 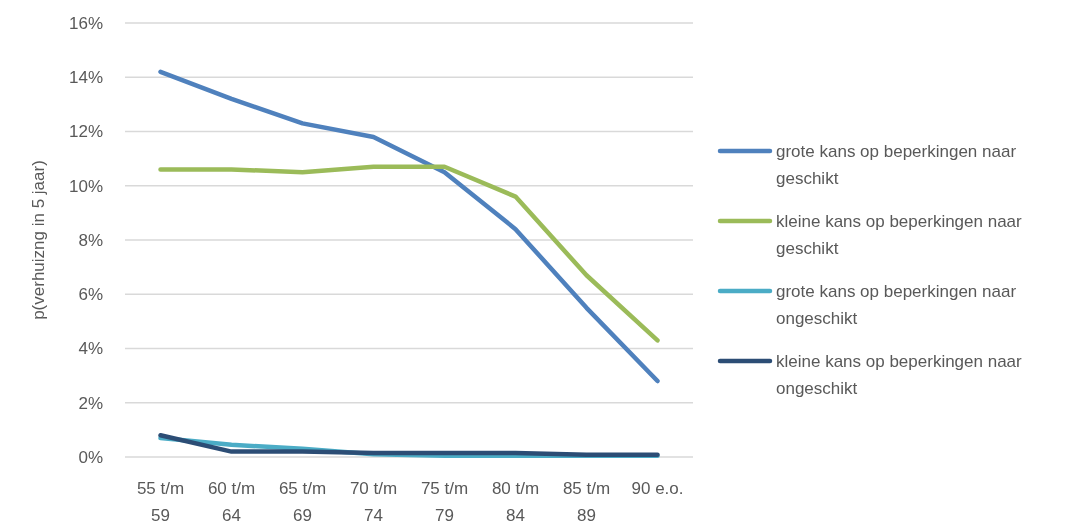 What do you see at coordinates (586, 502) in the screenshot?
I see `x-tick-label: 85 t/m 89` at bounding box center [586, 502].